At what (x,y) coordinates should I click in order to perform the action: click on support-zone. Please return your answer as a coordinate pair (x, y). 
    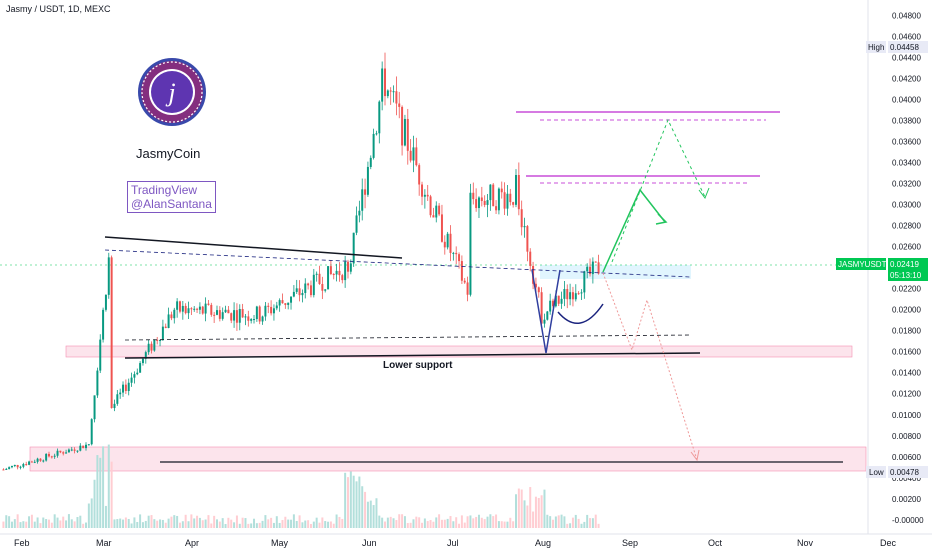
    Looking at the image, I should click on (459, 351).